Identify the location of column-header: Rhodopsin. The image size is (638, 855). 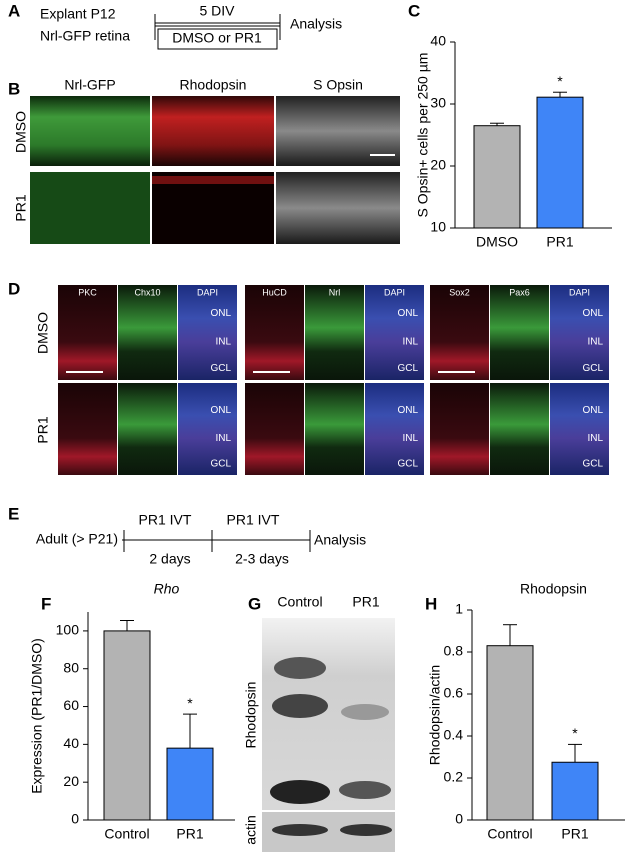
(213, 85).